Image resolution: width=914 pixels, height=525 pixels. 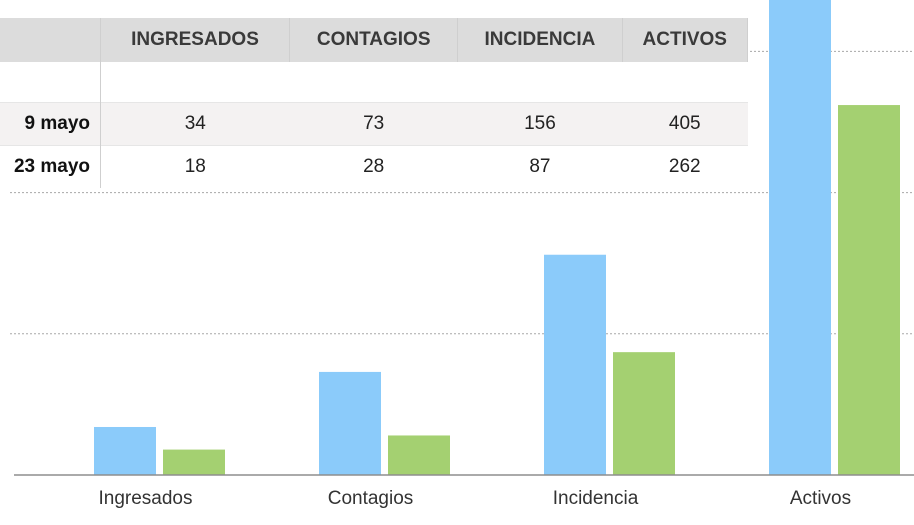 What do you see at coordinates (474, 498) in the screenshot?
I see `x-tick-labels: Ingresados Contagios Incidencia Activos` at bounding box center [474, 498].